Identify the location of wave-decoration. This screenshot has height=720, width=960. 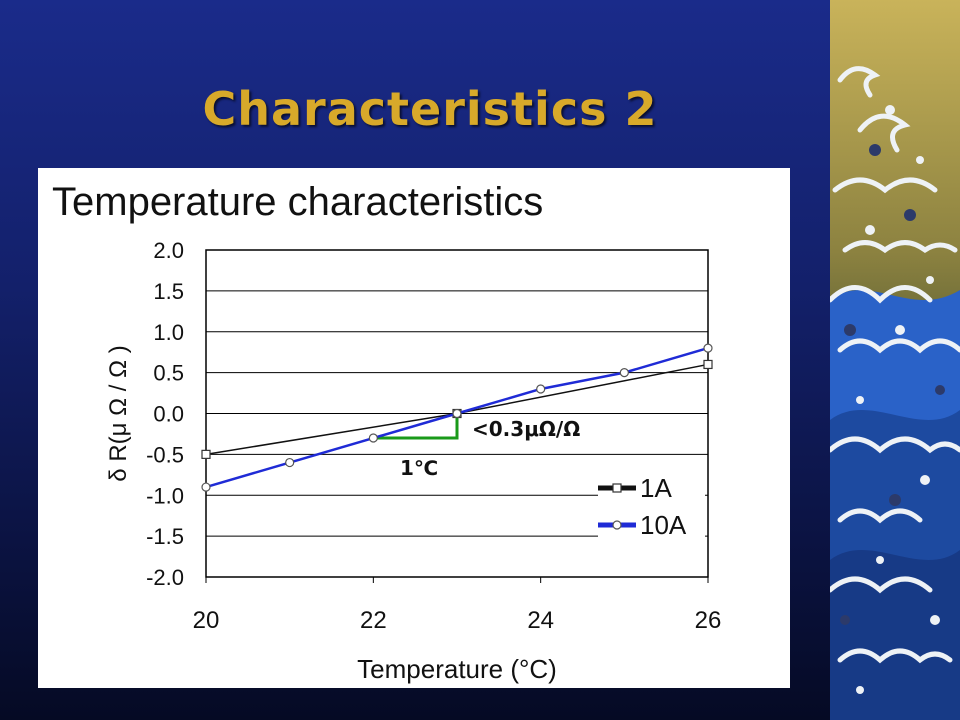
(895, 360).